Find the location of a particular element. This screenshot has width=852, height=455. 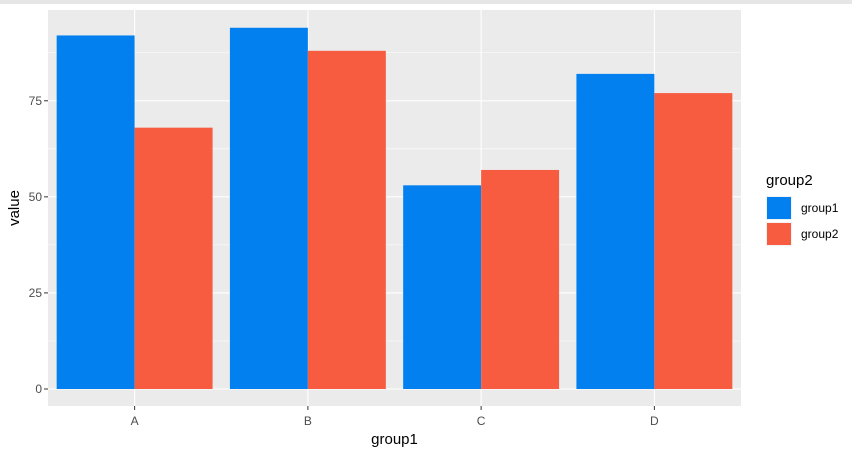

bar-group2-B is located at coordinates (346, 219).